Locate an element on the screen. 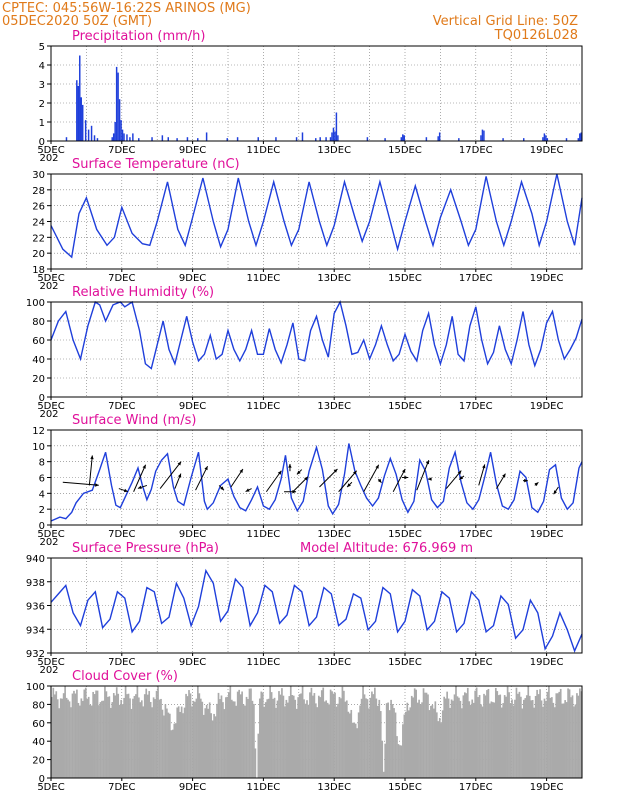 The height and width of the screenshot is (804, 618). wind-ytick-label: 12 is located at coordinates (38, 431).